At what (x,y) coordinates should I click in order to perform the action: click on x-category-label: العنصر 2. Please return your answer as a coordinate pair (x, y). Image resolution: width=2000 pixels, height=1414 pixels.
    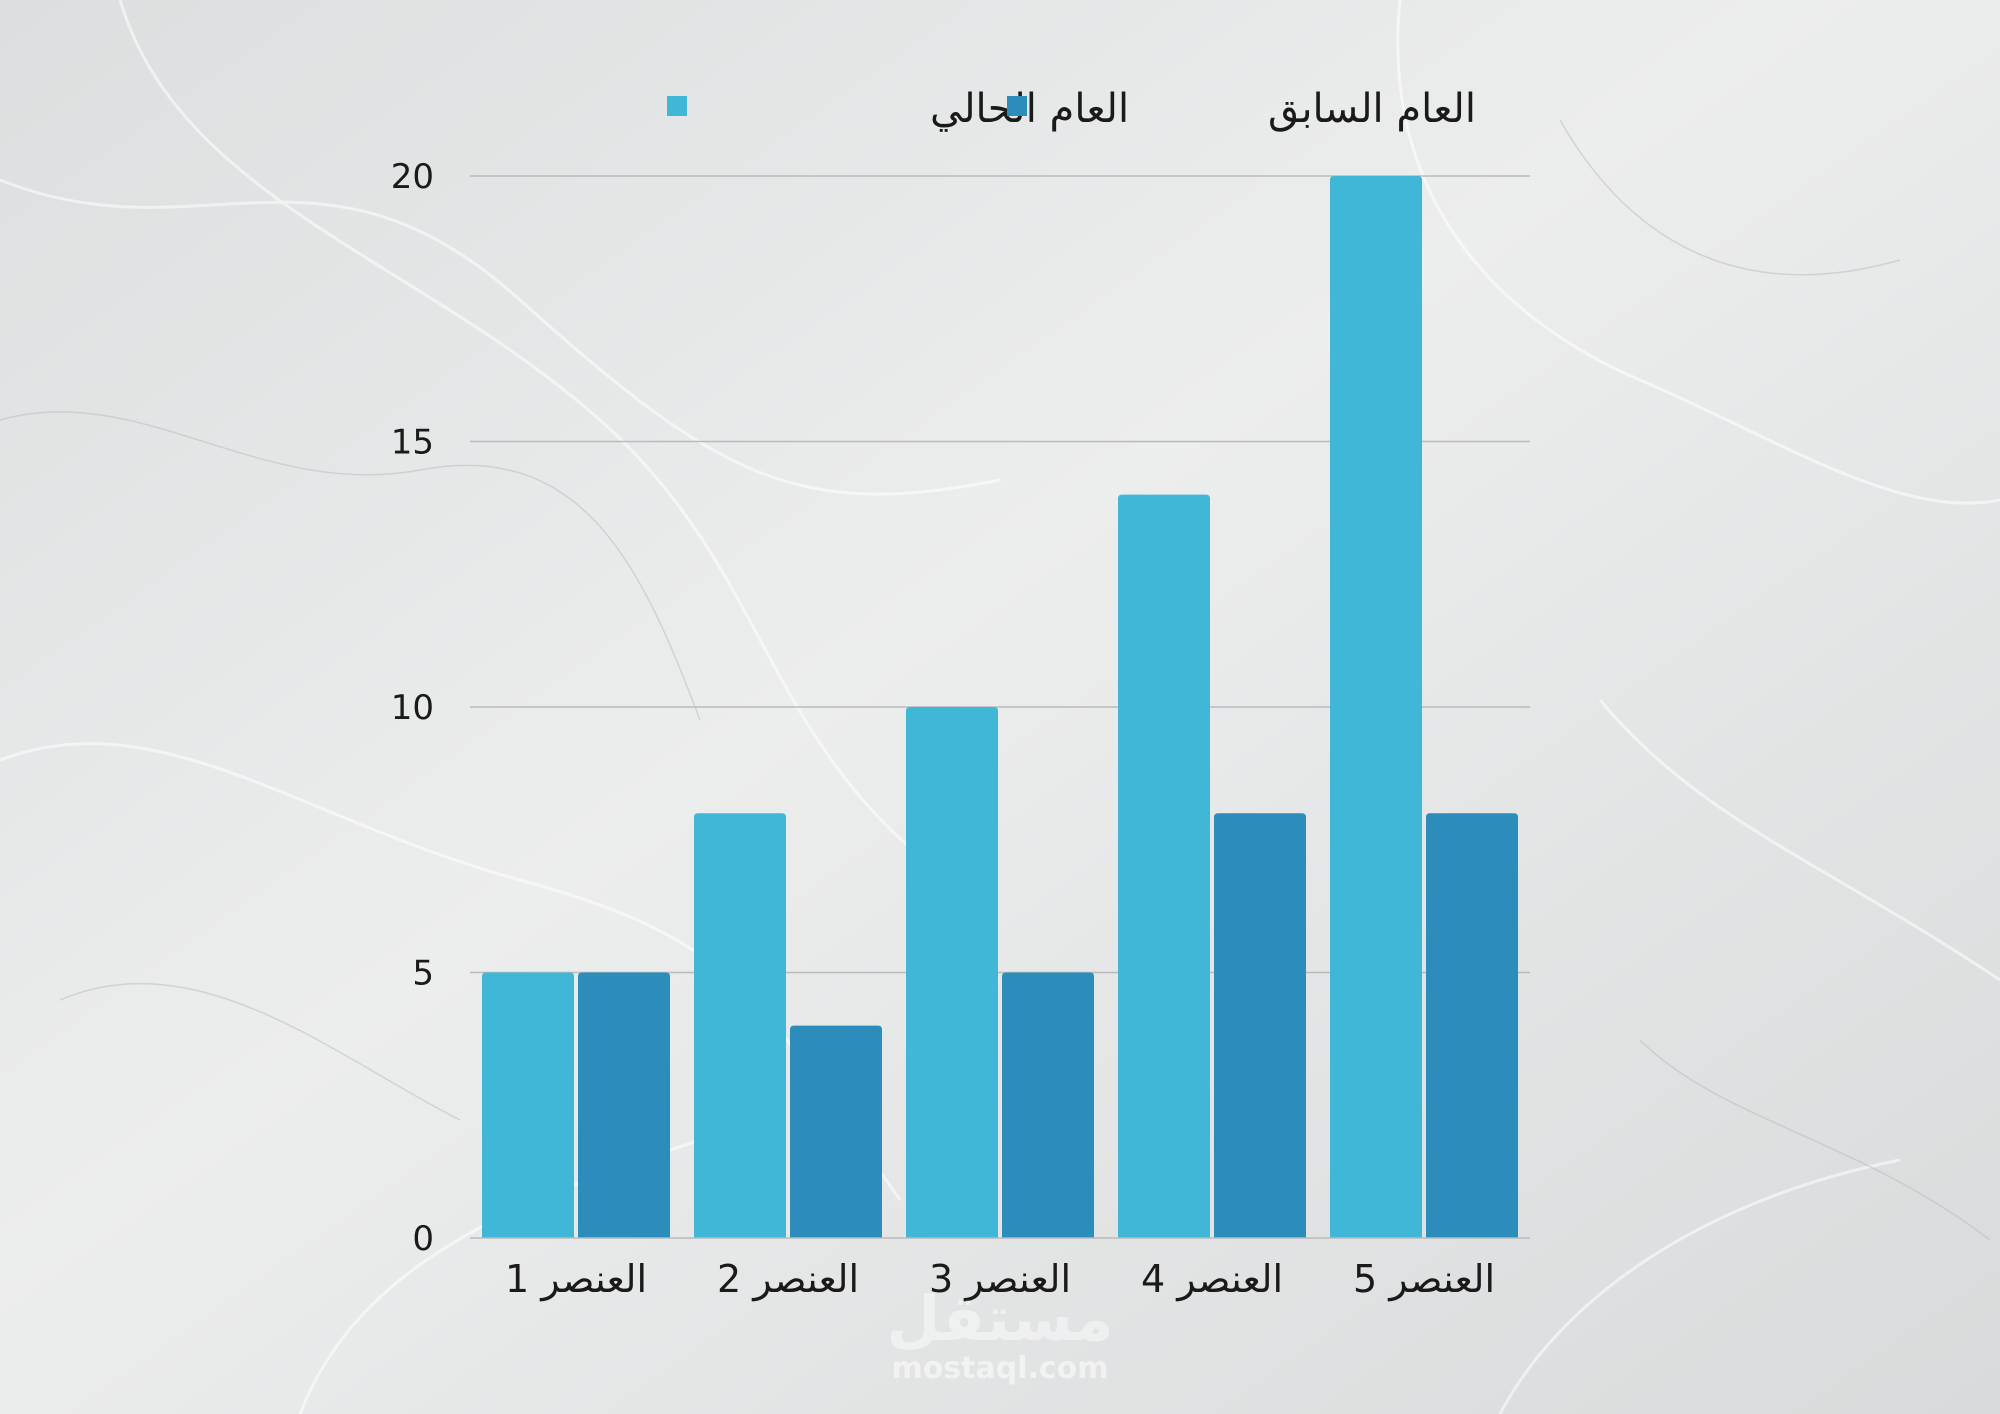
    Looking at the image, I should click on (788, 1279).